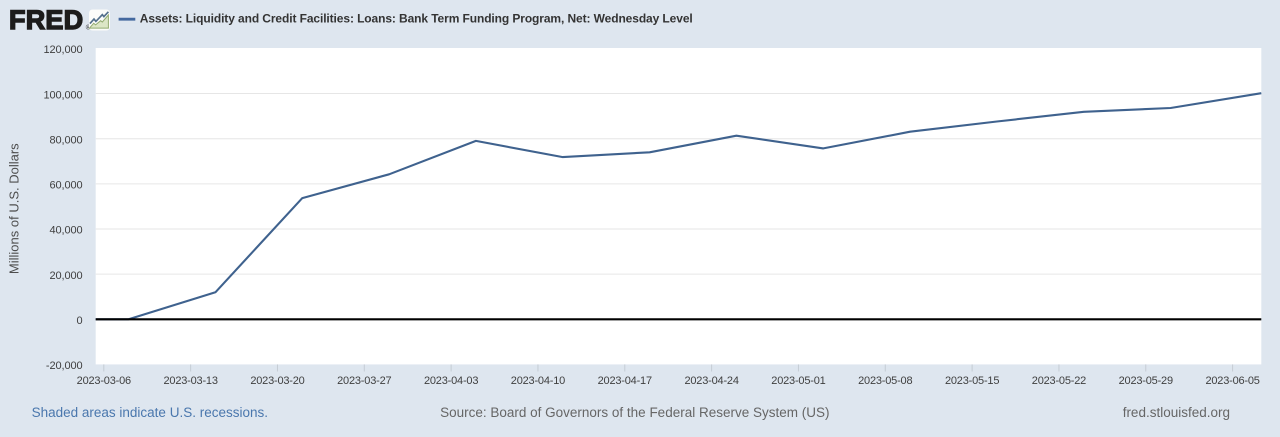 This screenshot has height=437, width=1280. I want to click on svg-text: 2023-05-08, so click(885, 381).